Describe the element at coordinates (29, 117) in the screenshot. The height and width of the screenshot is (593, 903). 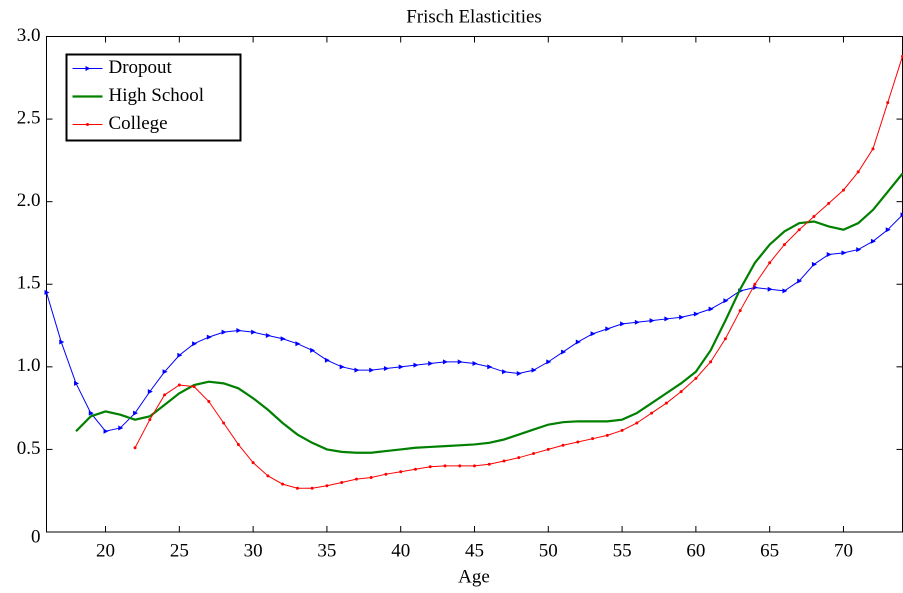
I see `y-tick-label: 2.5` at that location.